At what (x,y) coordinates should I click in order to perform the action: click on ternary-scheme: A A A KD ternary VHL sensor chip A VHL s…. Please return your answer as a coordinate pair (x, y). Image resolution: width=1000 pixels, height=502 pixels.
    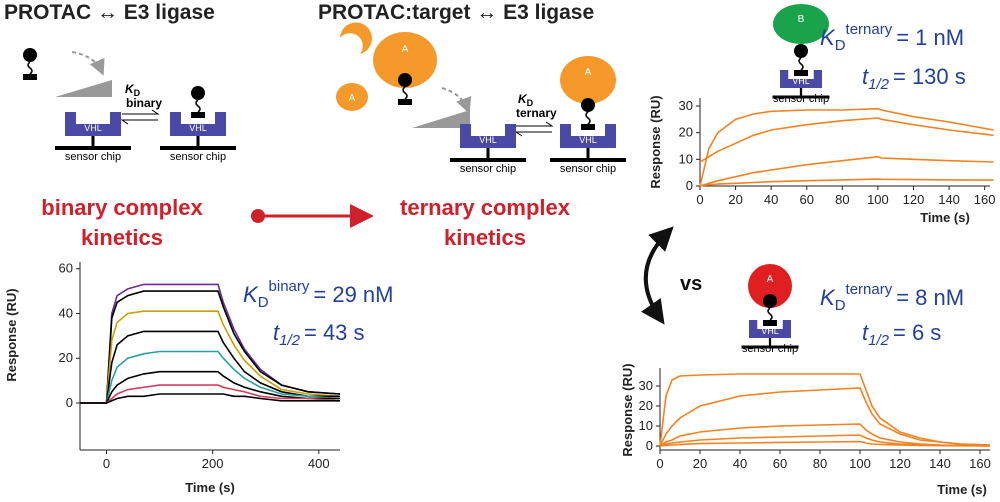
    Looking at the image, I should click on (482, 98).